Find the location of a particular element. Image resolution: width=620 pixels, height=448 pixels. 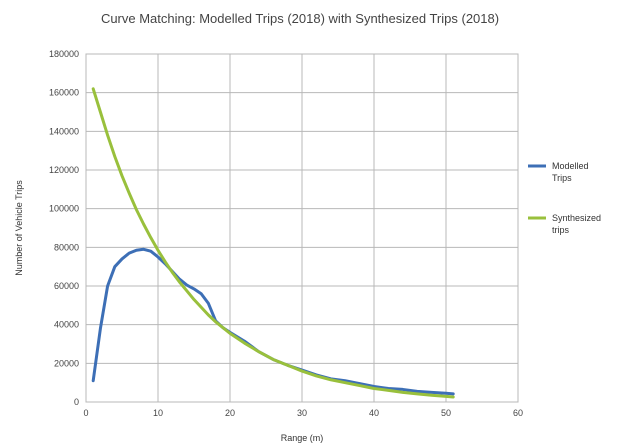

x-tick-label: 20 is located at coordinates (230, 413).